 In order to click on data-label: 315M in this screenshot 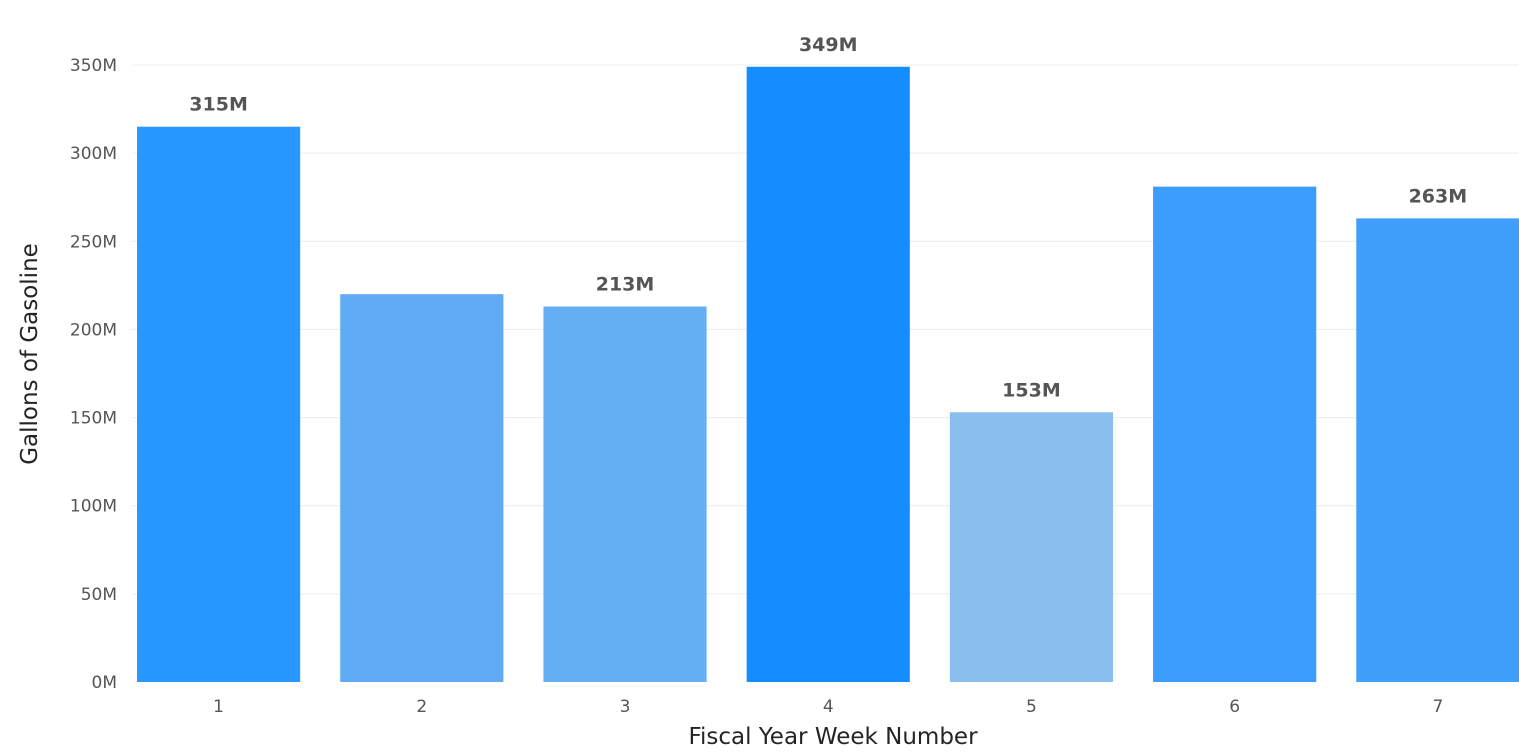, I will do `click(218, 105)`.